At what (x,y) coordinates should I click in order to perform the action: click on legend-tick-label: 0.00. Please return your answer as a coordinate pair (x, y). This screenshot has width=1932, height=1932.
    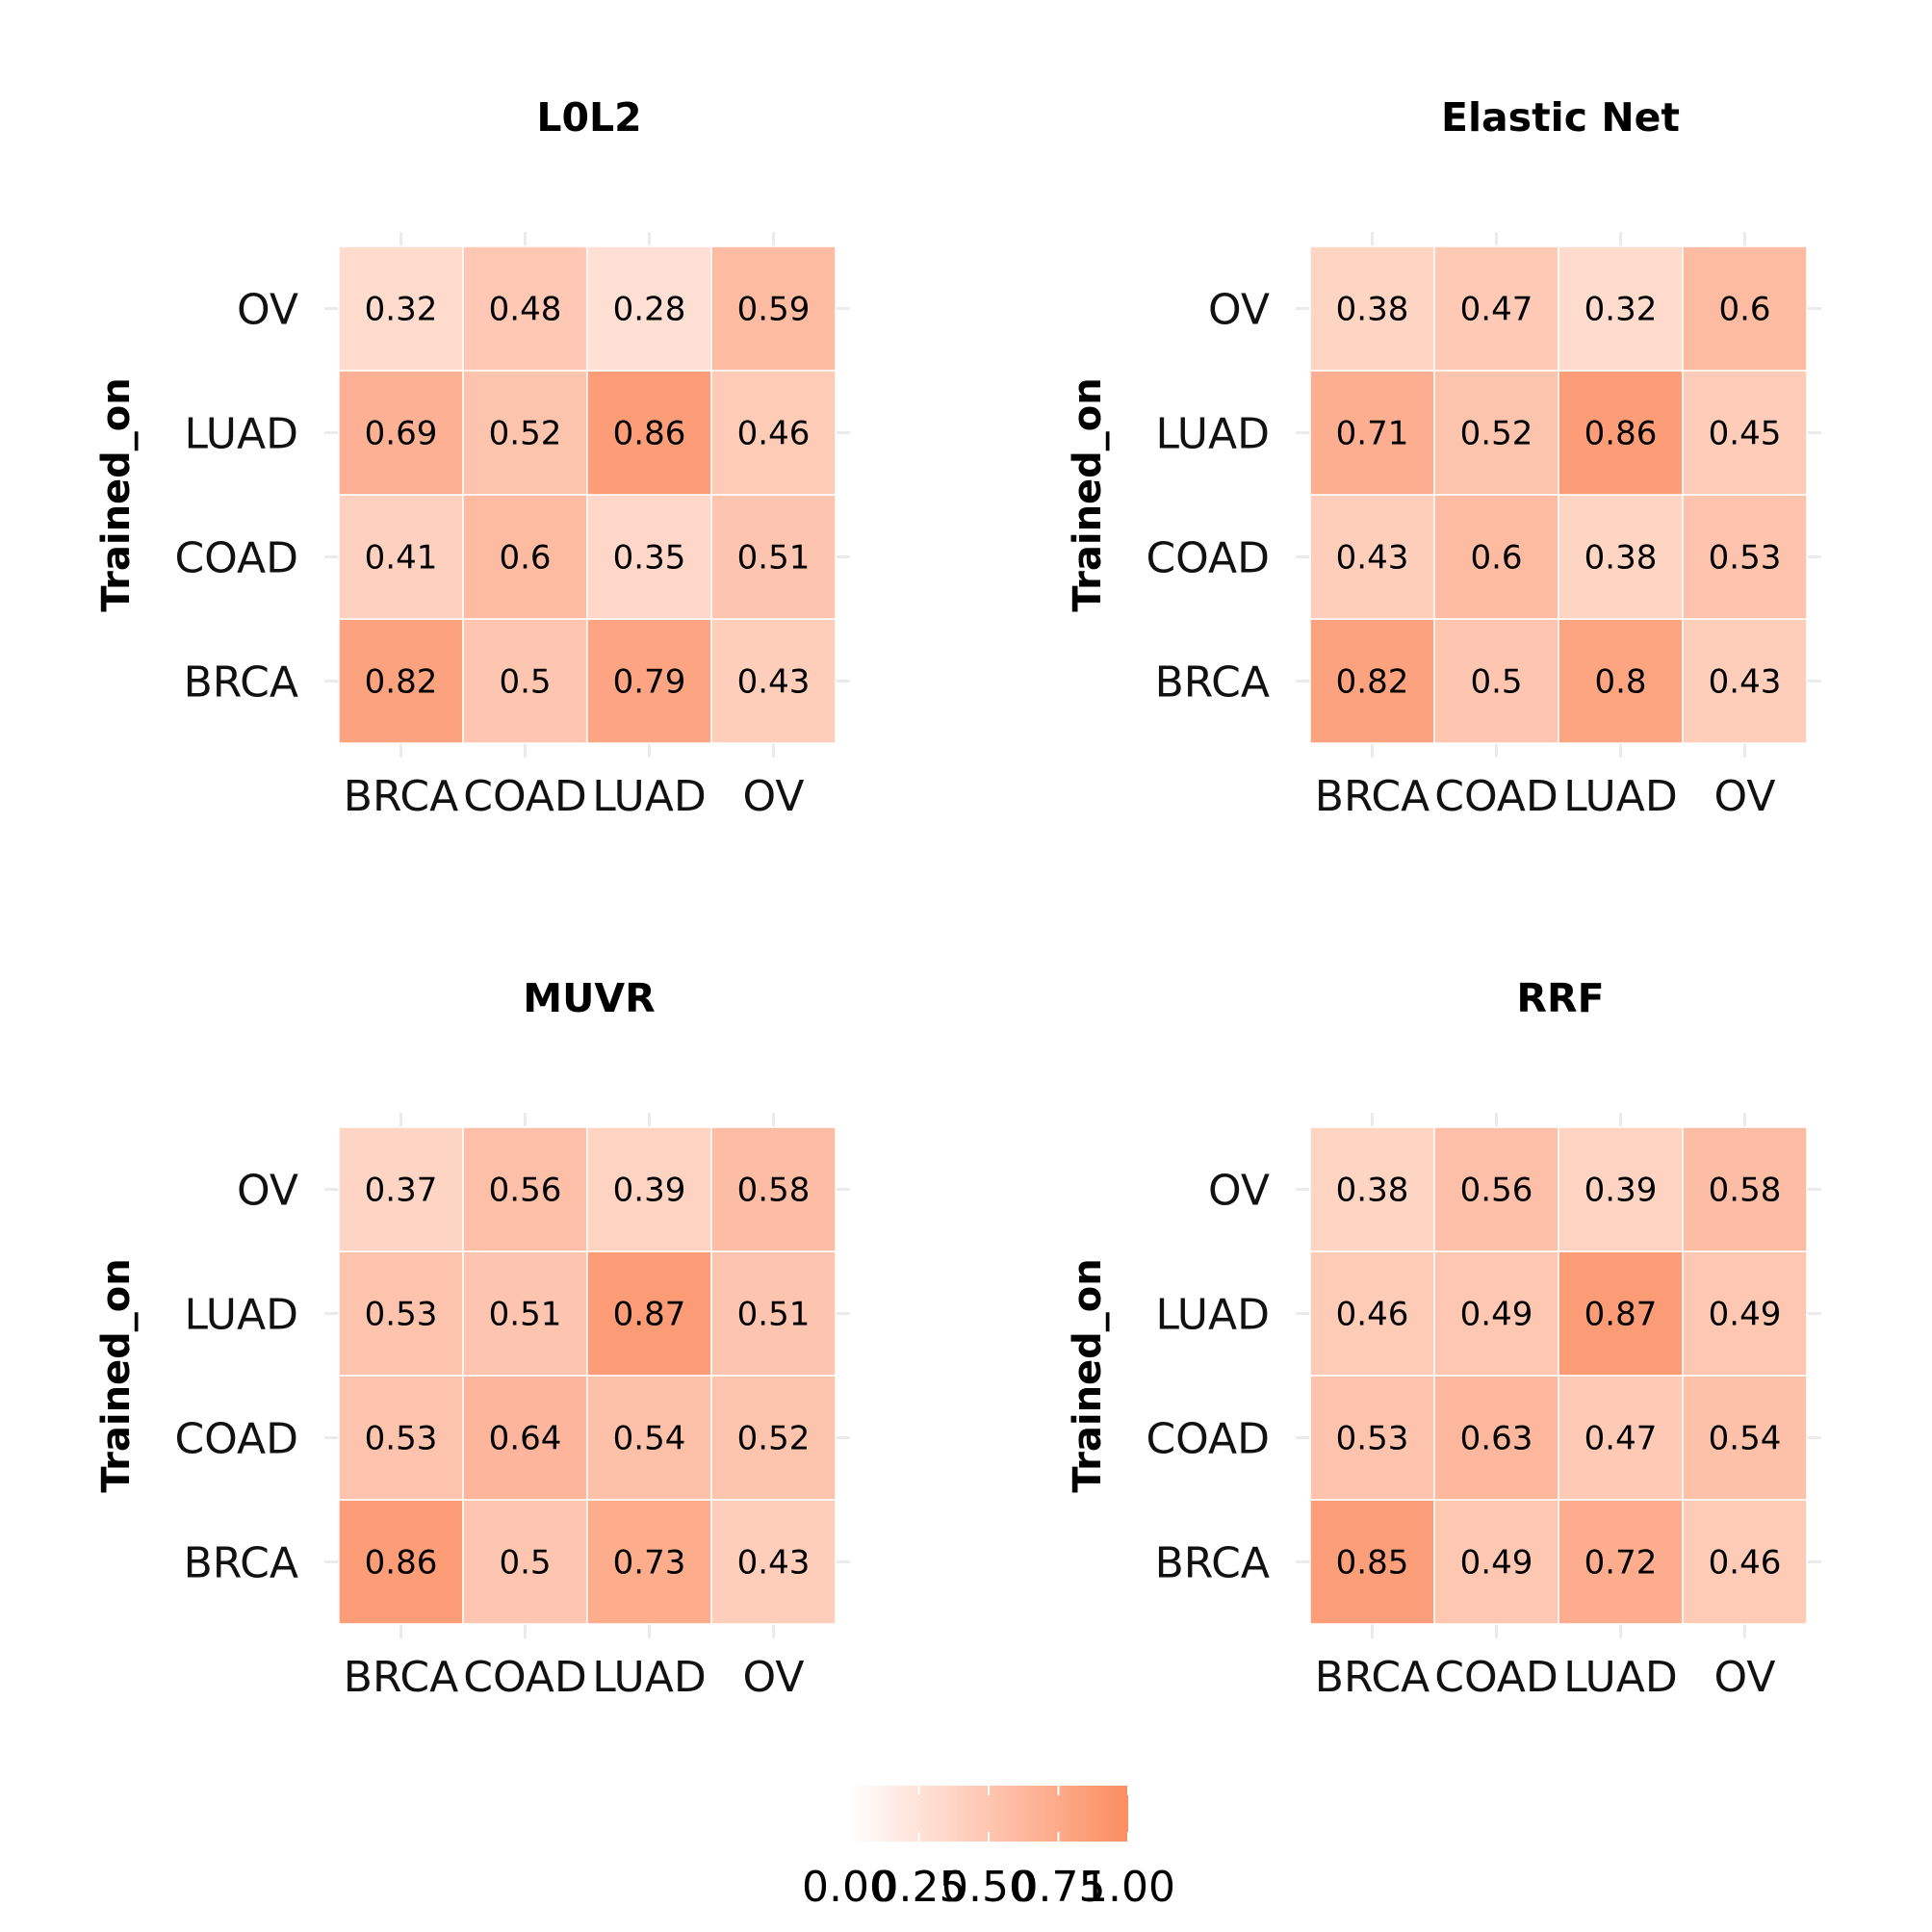
    Looking at the image, I should click on (849, 1888).